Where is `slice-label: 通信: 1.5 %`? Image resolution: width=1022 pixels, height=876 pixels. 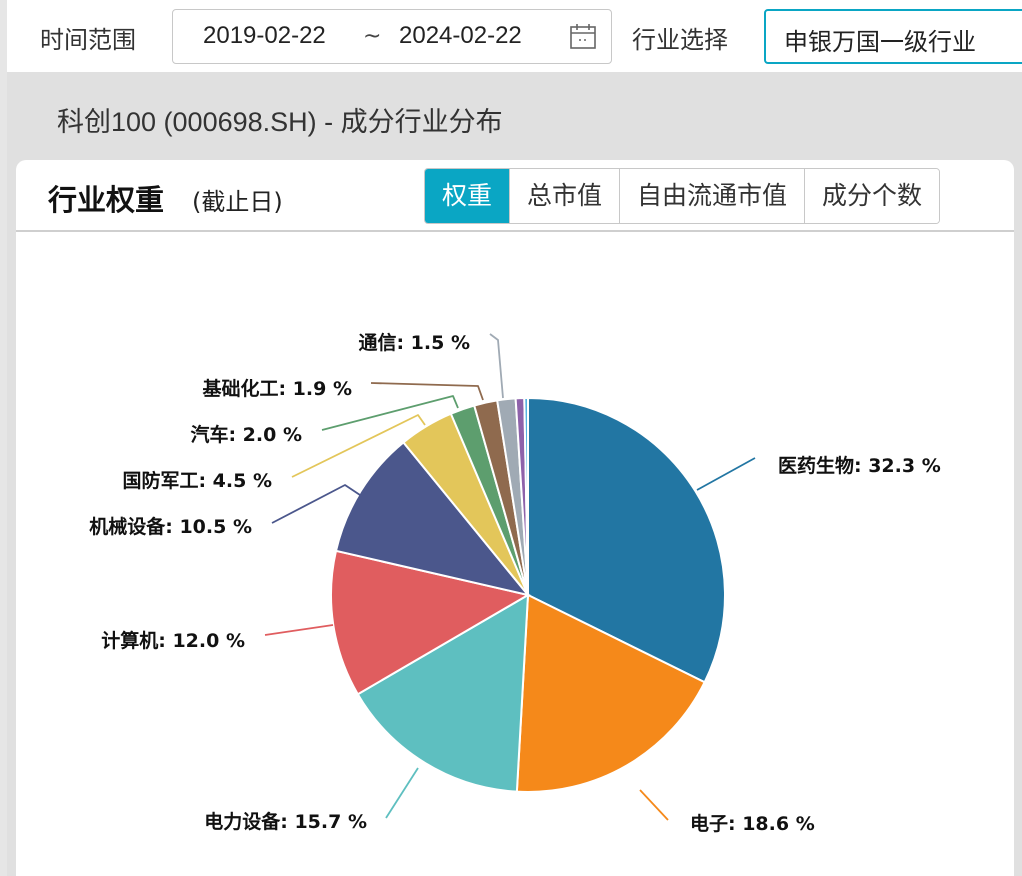
slice-label: 通信: 1.5 % is located at coordinates (414, 342).